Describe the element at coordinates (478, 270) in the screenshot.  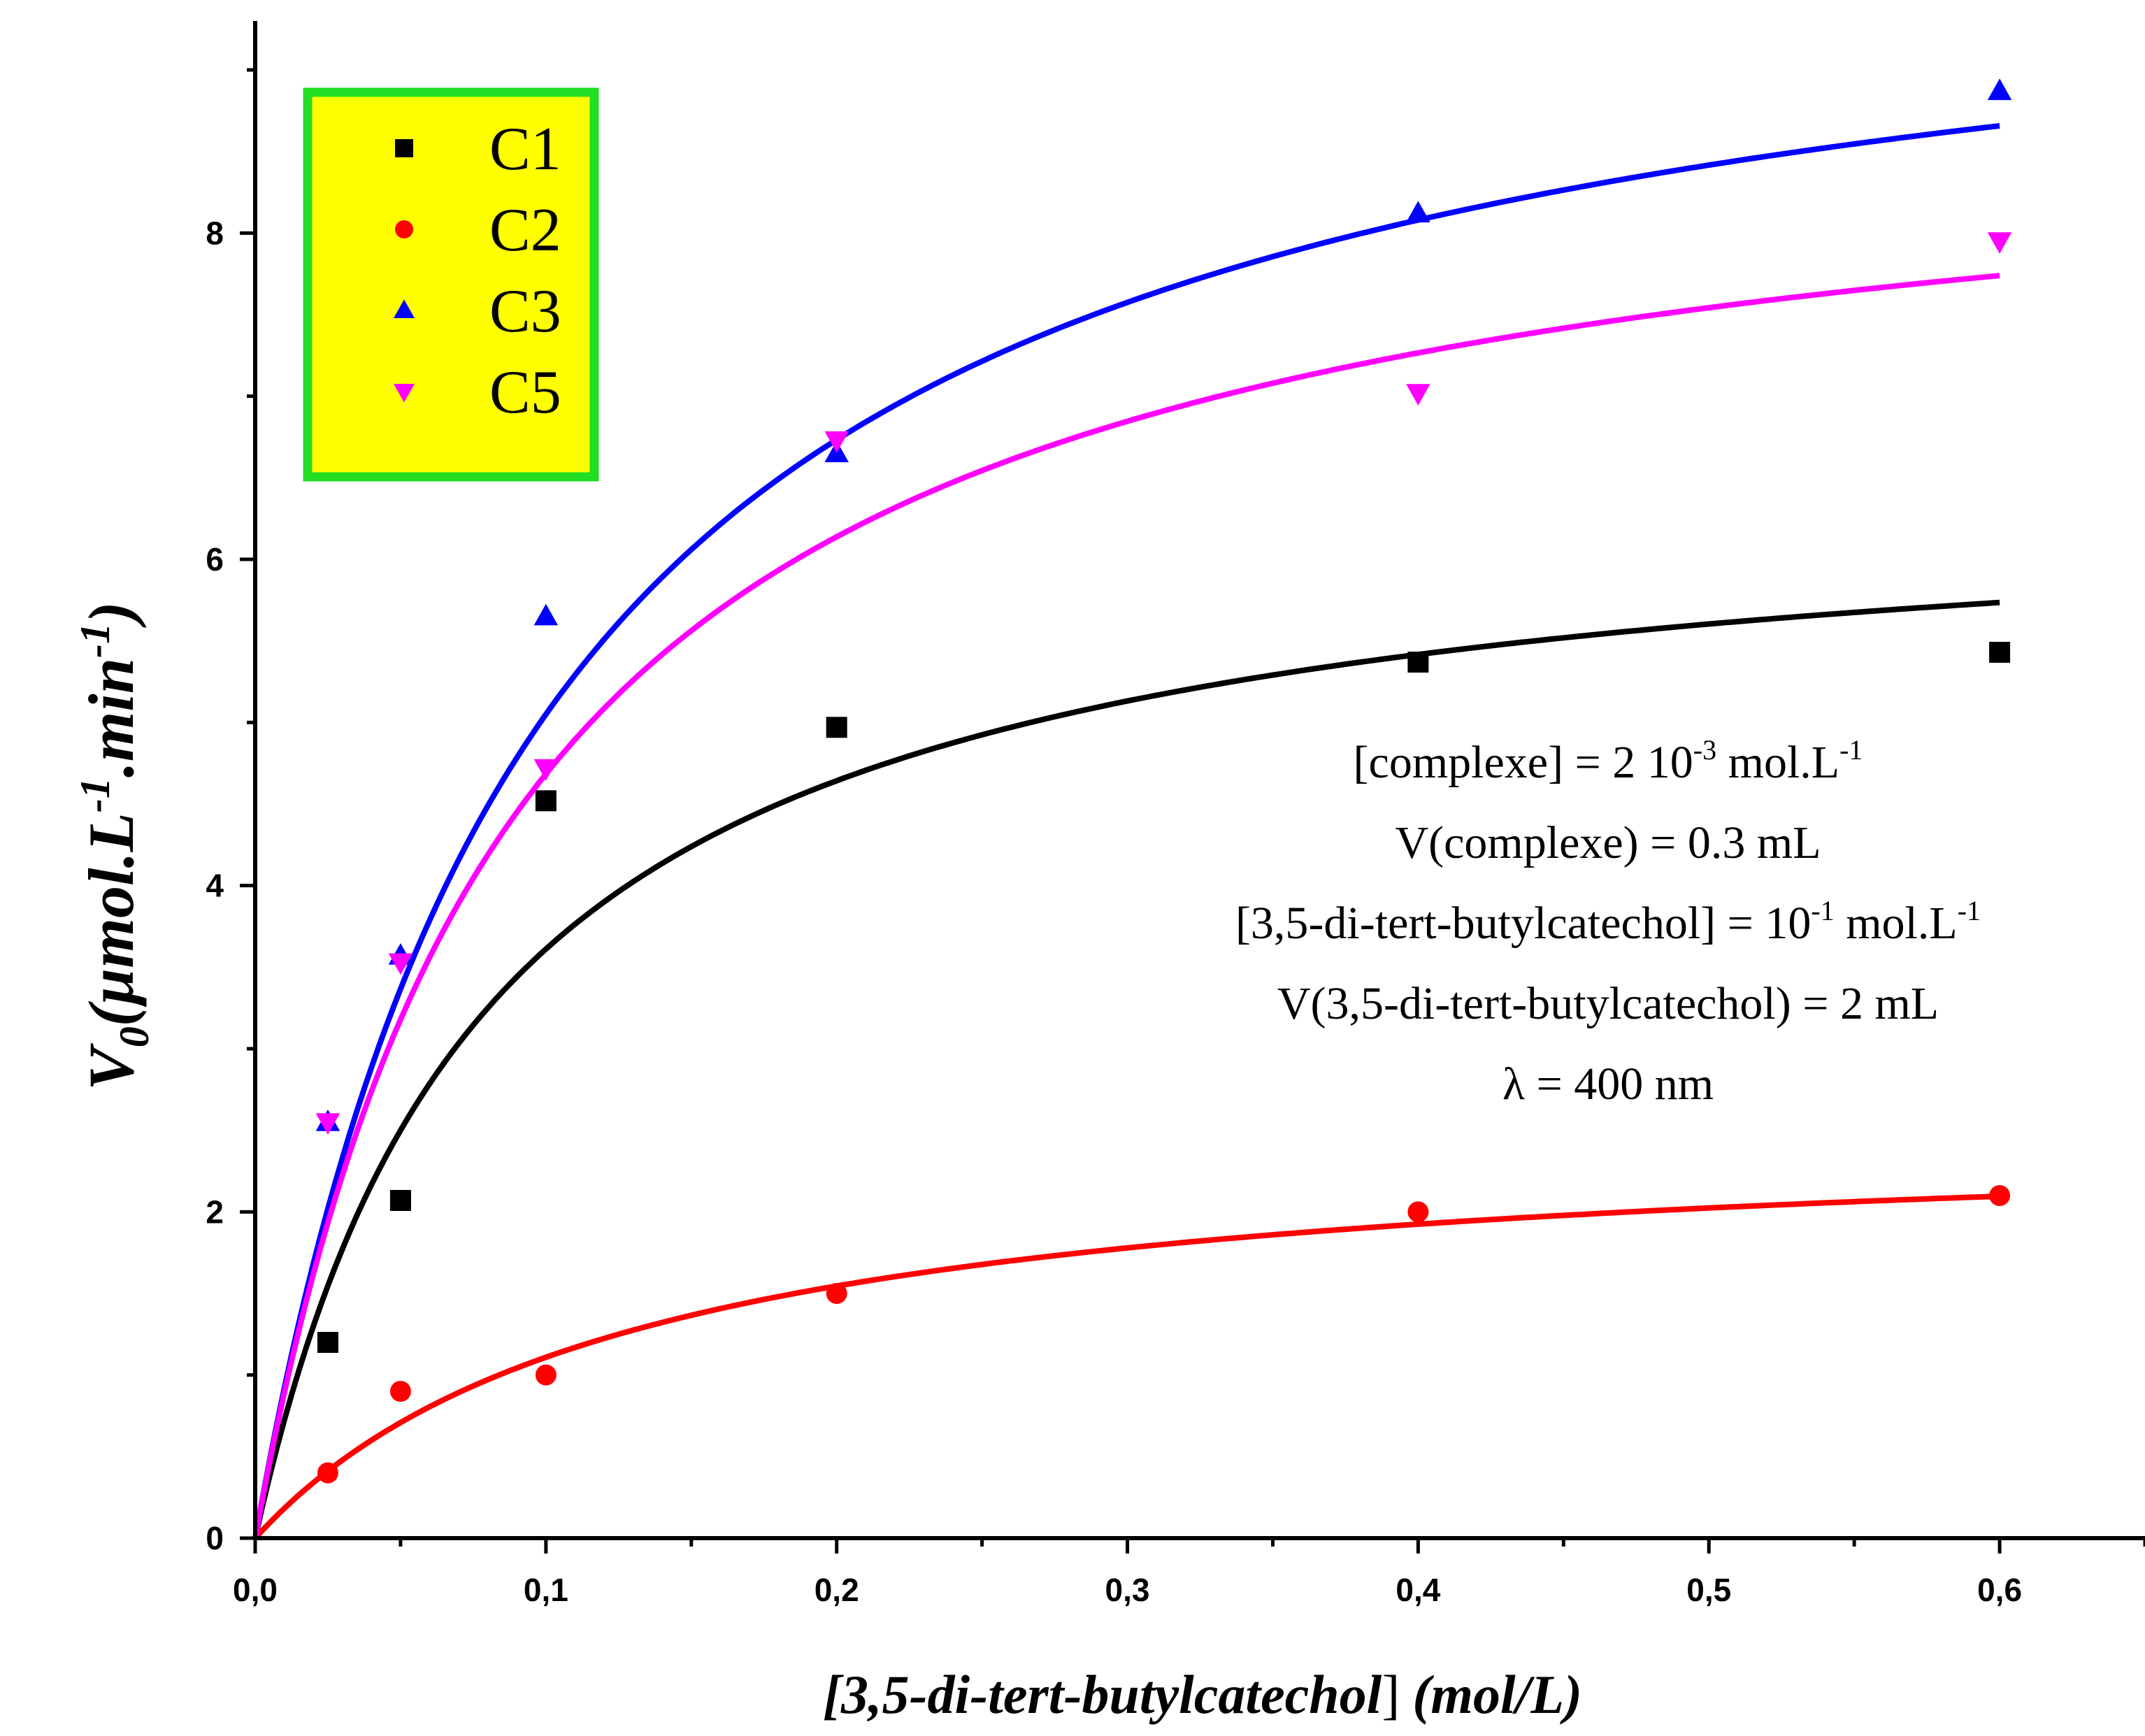
I see `legend-items: C1 C2 C3 C5` at that location.